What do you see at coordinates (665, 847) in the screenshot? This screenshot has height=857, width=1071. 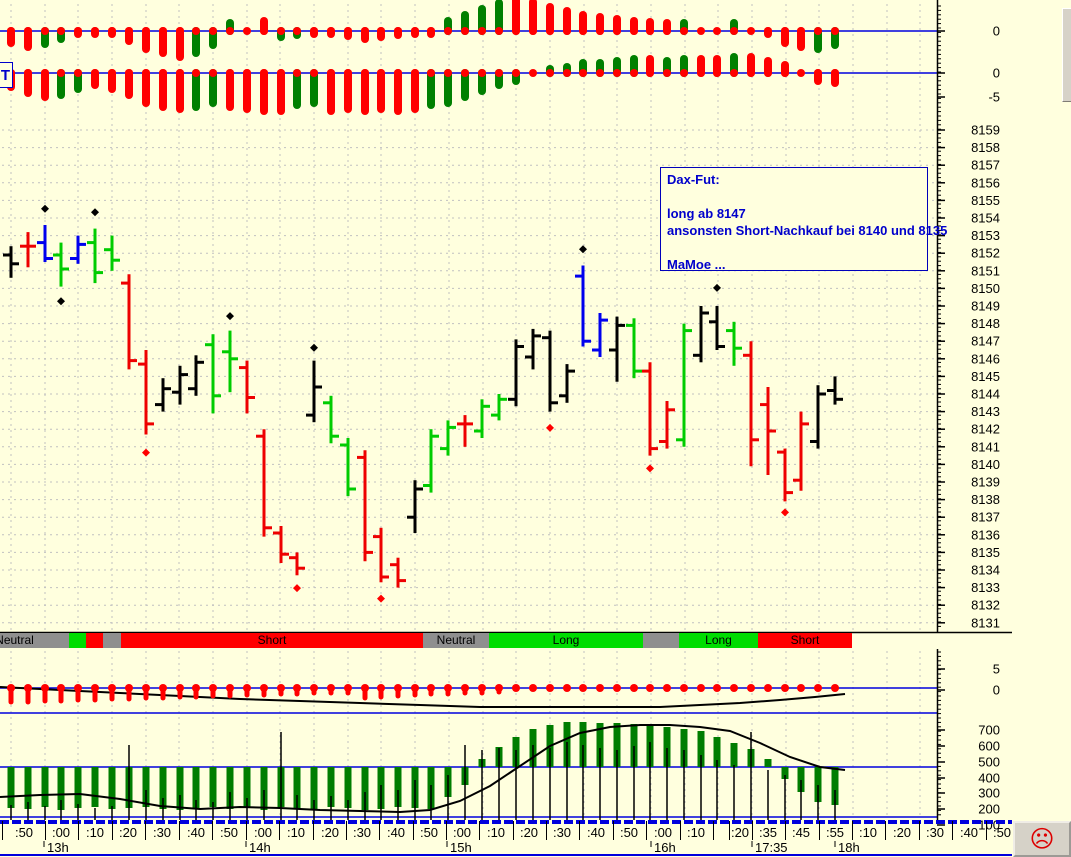 I see `x-axis-hour-label: 16h` at bounding box center [665, 847].